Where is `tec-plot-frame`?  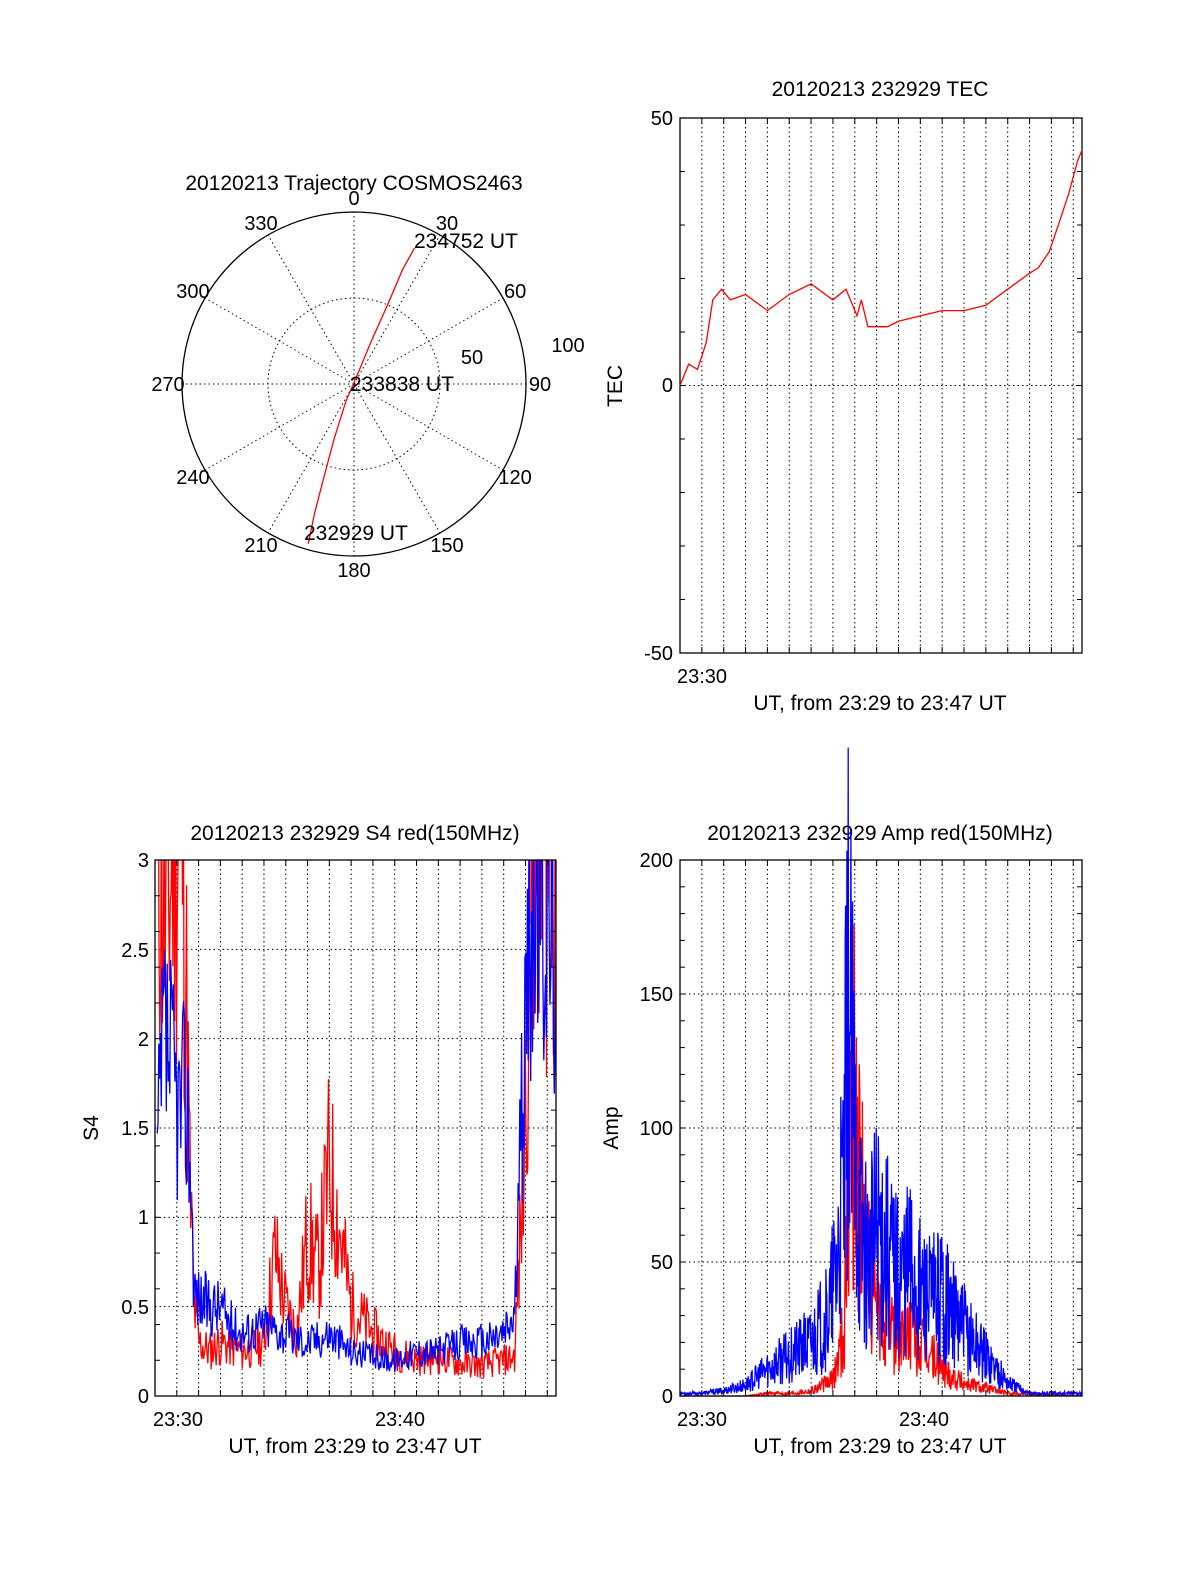
tec-plot-frame is located at coordinates (881, 385).